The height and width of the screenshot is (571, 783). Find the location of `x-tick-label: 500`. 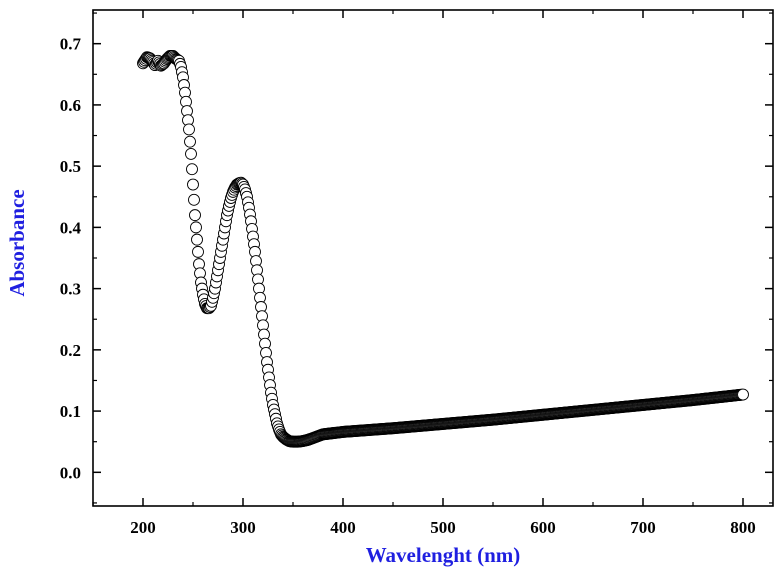

x-tick-label: 500 is located at coordinates (443, 527).